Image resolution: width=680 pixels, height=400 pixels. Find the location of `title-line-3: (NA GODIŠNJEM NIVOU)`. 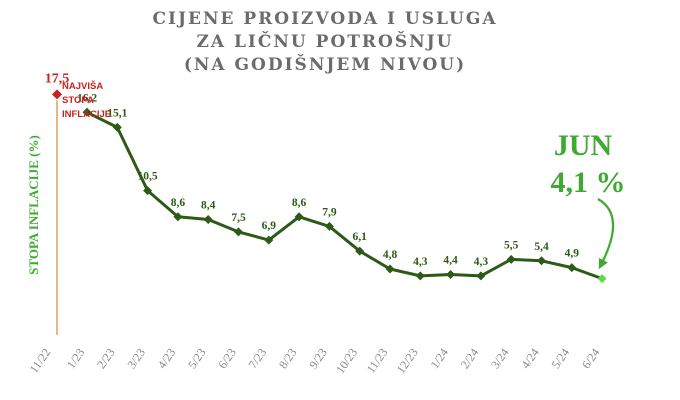

title-line-3: (NA GODIŠNJEM NIVOU) is located at coordinates (325, 65).